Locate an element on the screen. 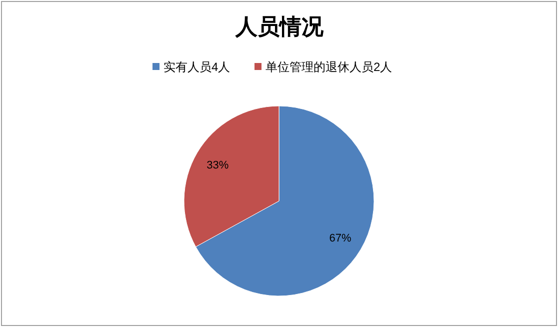 This screenshot has height=328, width=559. data-label: 67% is located at coordinates (340, 238).